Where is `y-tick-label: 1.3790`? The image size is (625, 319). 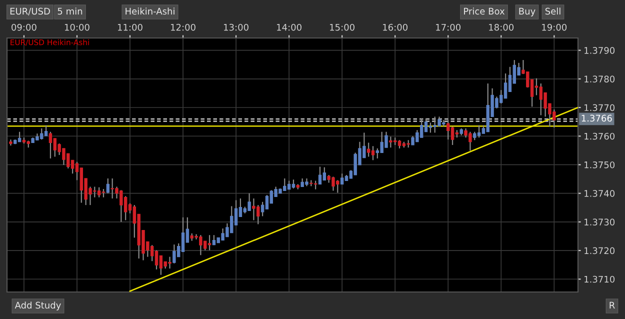
y-tick-label: 1.3790 is located at coordinates (599, 50).